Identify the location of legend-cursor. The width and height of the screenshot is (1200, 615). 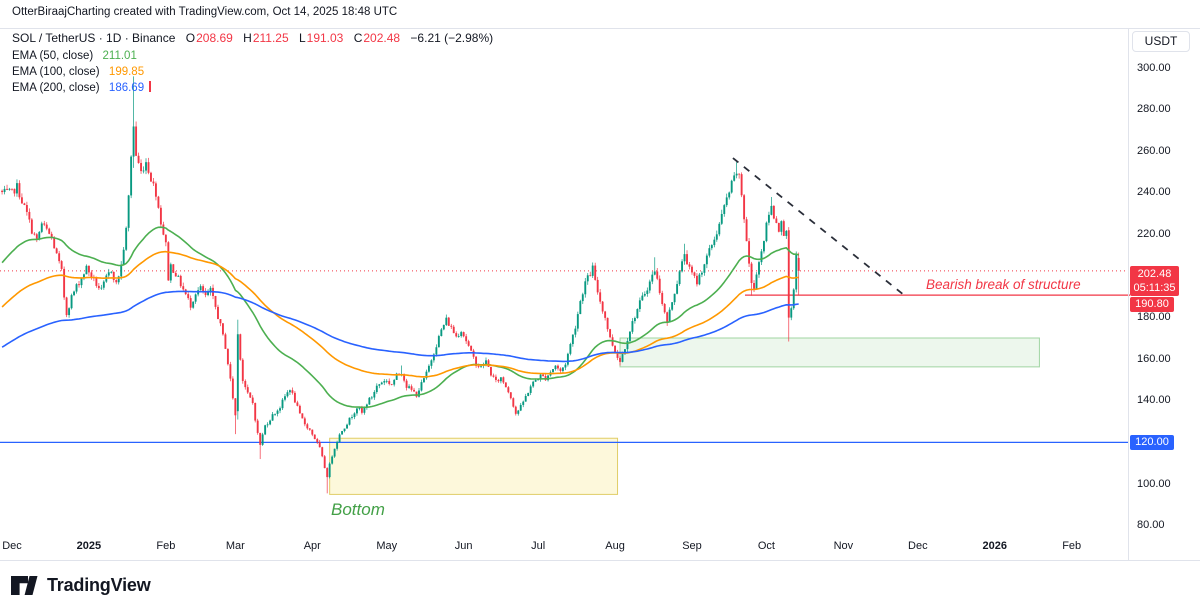
(150, 86).